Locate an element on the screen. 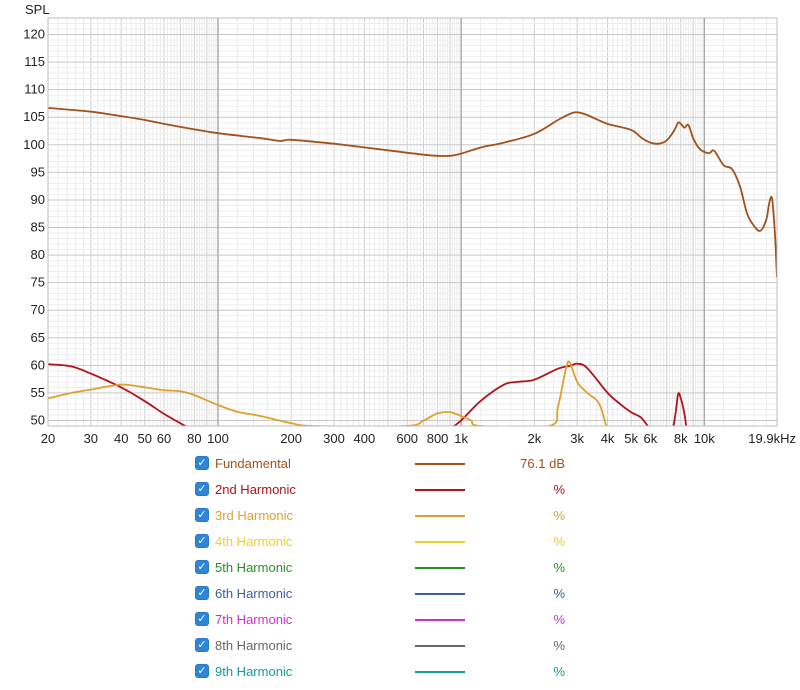 This screenshot has width=800, height=690. y-tick-label: 65 is located at coordinates (38, 337).